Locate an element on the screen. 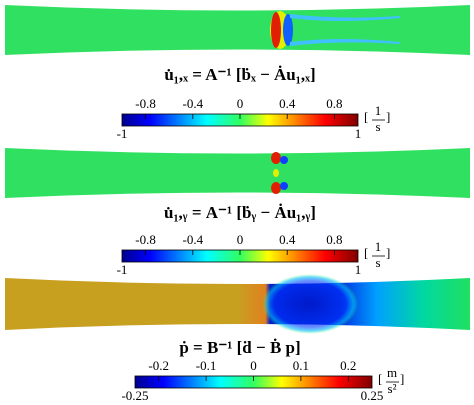 This screenshot has width=474, height=405. tick-label: 0.2 is located at coordinates (348, 365).